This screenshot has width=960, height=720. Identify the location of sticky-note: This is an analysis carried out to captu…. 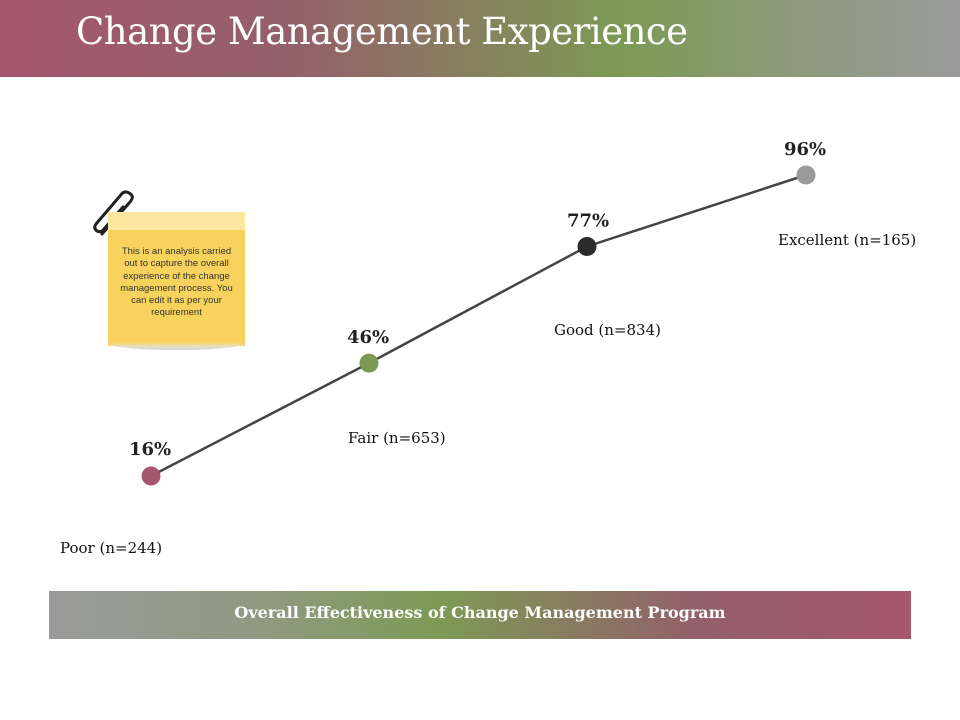
(176, 281).